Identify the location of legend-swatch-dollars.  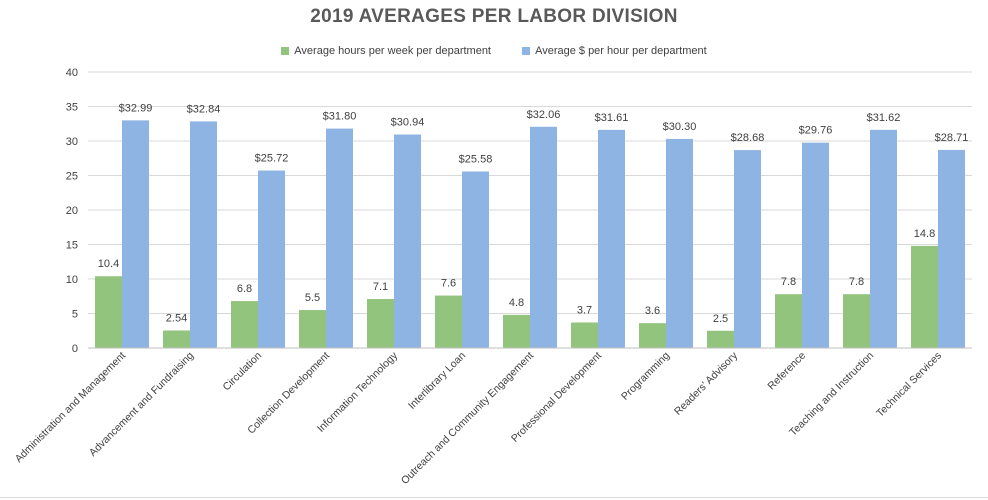
(526, 51).